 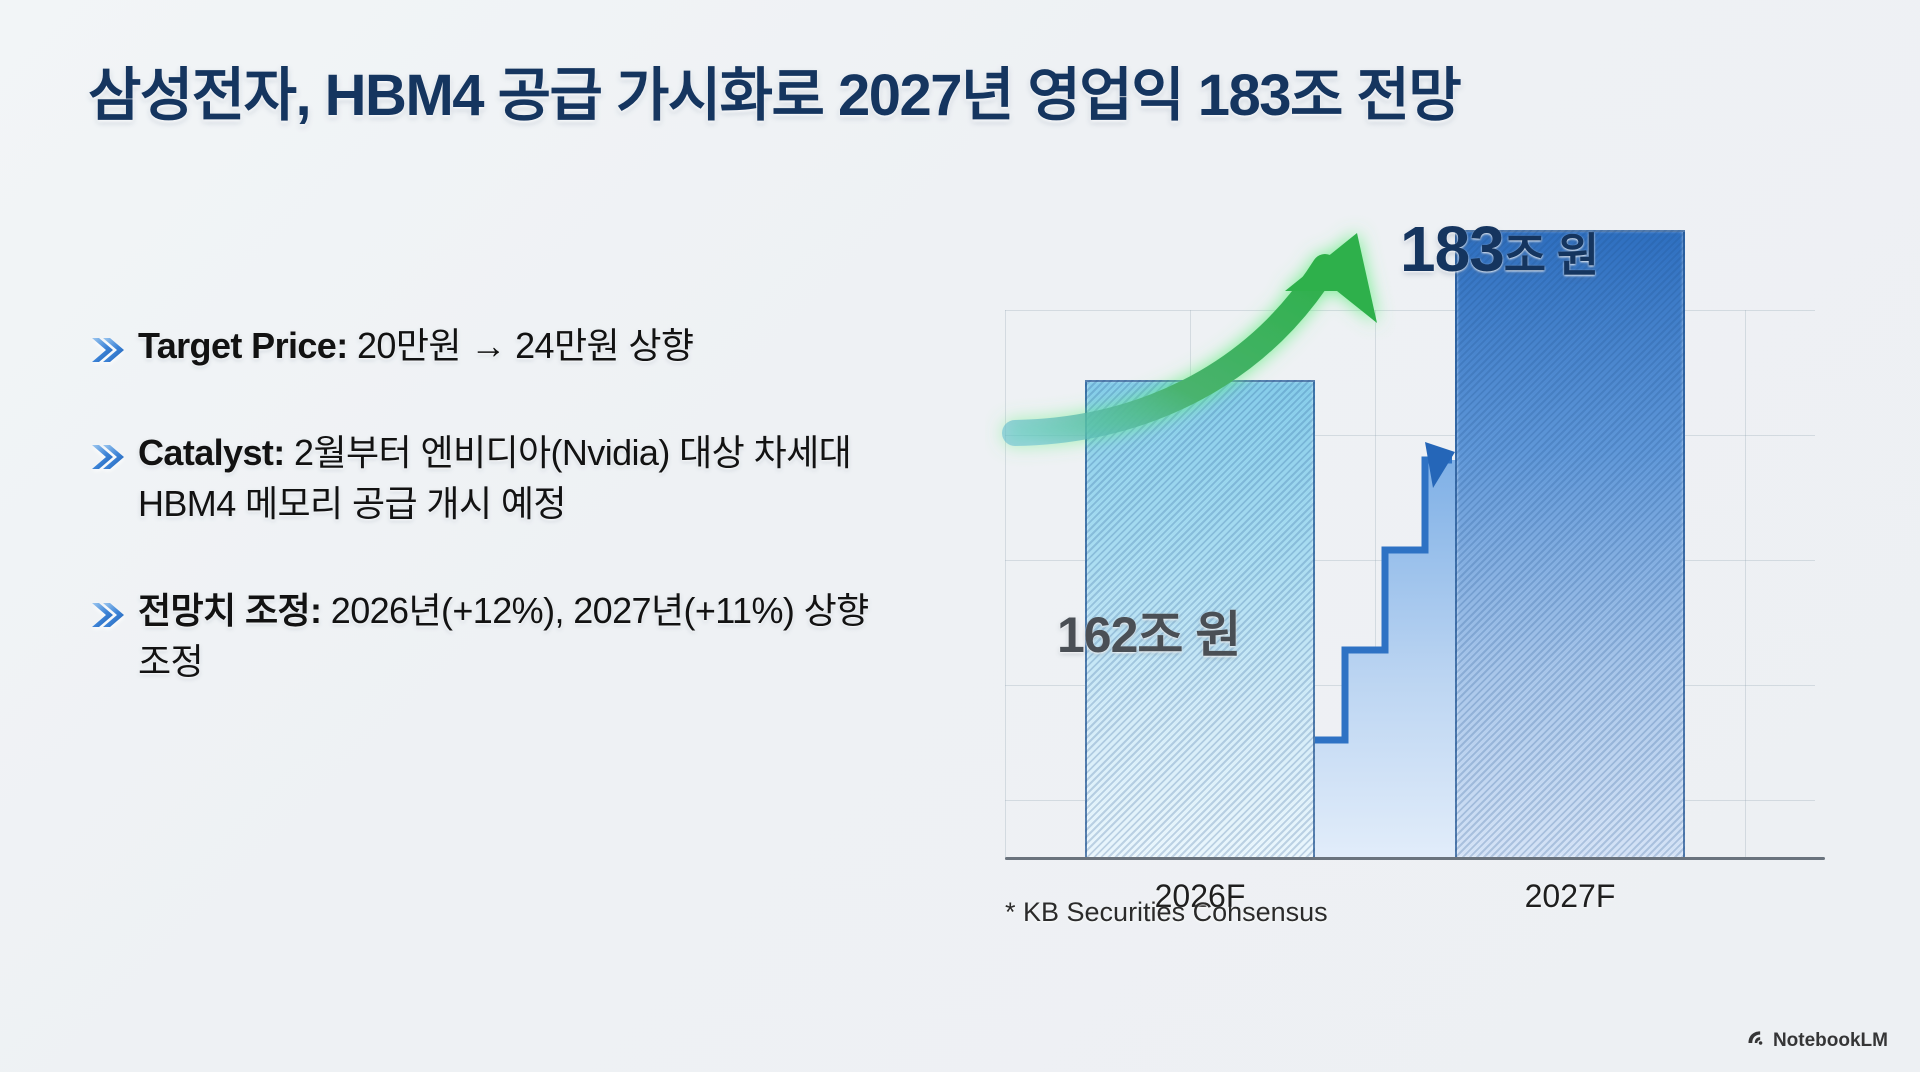 What do you see at coordinates (503, 636) in the screenshot?
I see `bullet-body: 2026년(+12%), 2027년(+11%) 상향 조정` at bounding box center [503, 636].